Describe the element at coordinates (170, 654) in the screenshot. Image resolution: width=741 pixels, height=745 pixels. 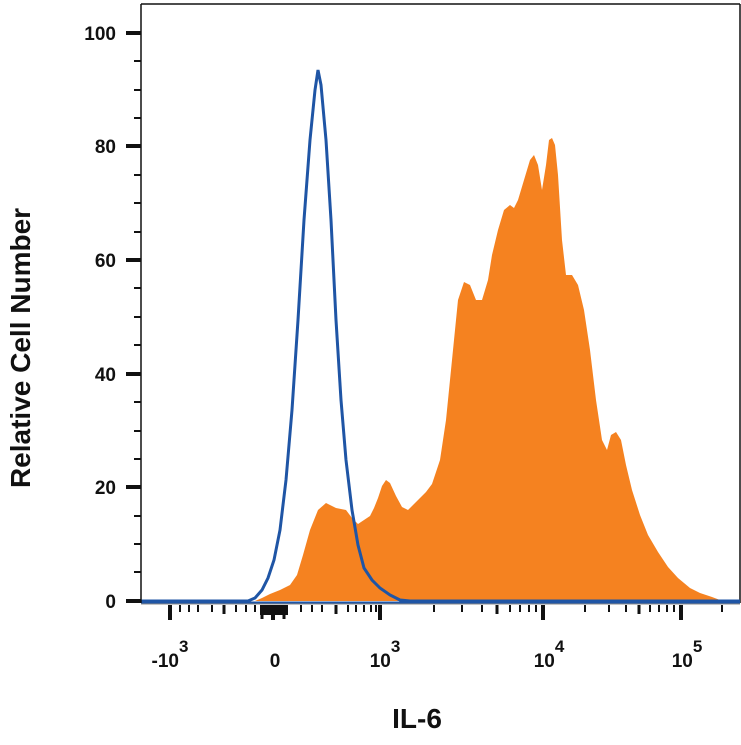
I see `x-tick-label-neg-1e3: -103` at that location.